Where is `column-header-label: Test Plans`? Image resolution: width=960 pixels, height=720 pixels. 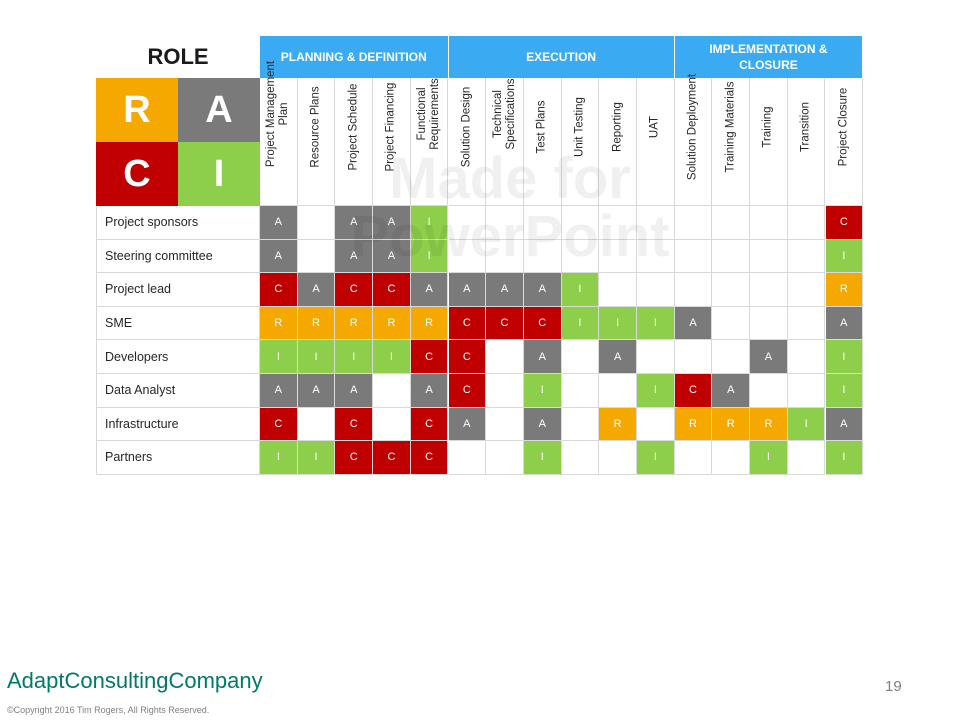
column-header-label: Test Plans is located at coordinates (541, 127).